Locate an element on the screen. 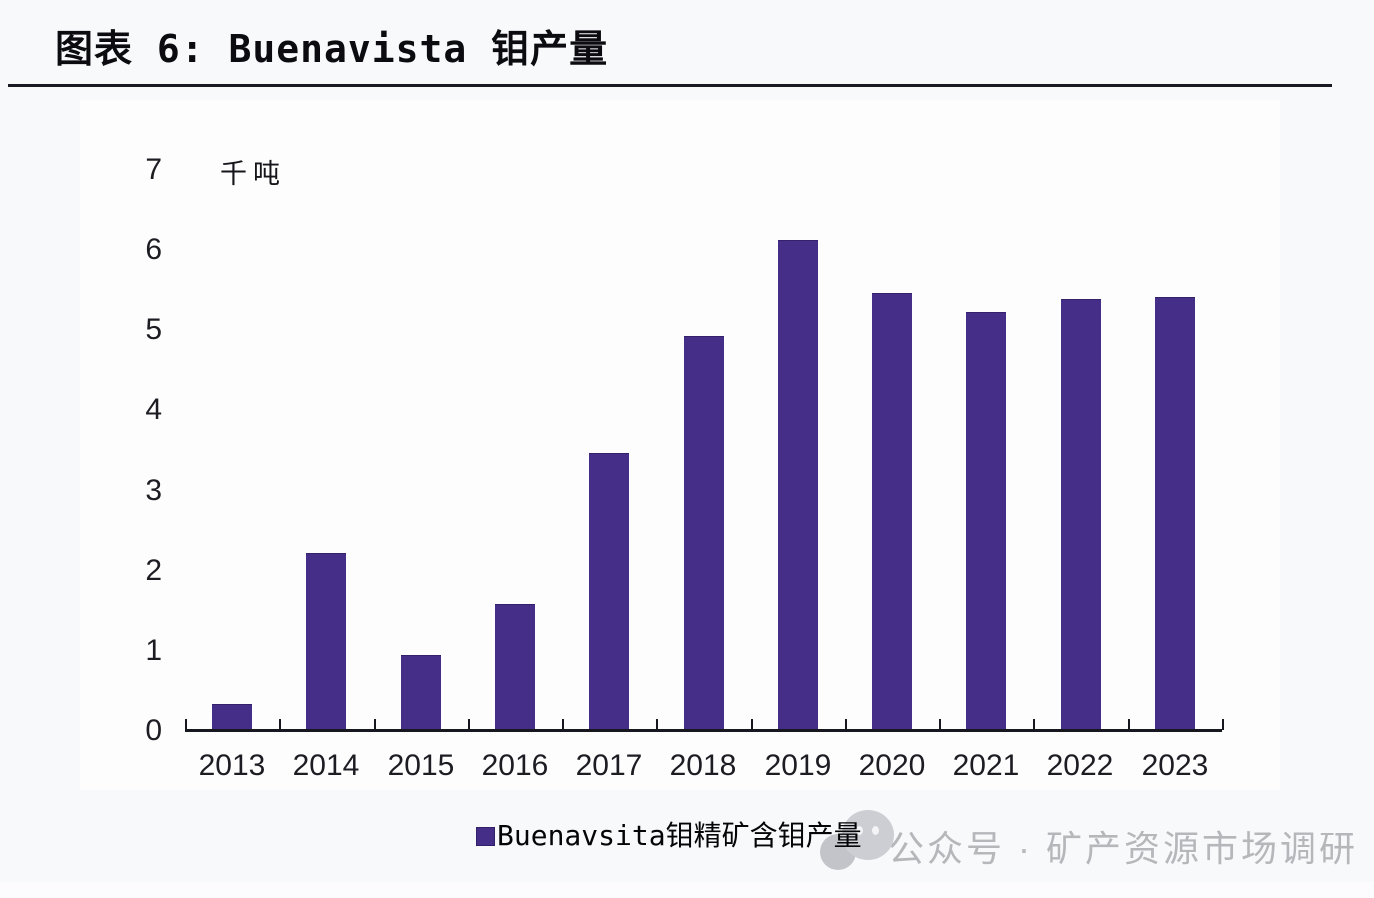  bar-2019 is located at coordinates (798, 485).